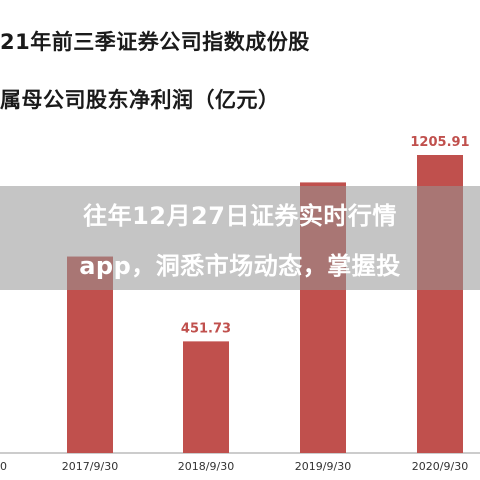 This screenshot has width=480, height=480. Describe the element at coordinates (323, 466) in the screenshot. I see `x-tick-label: 2019/9/30` at that location.